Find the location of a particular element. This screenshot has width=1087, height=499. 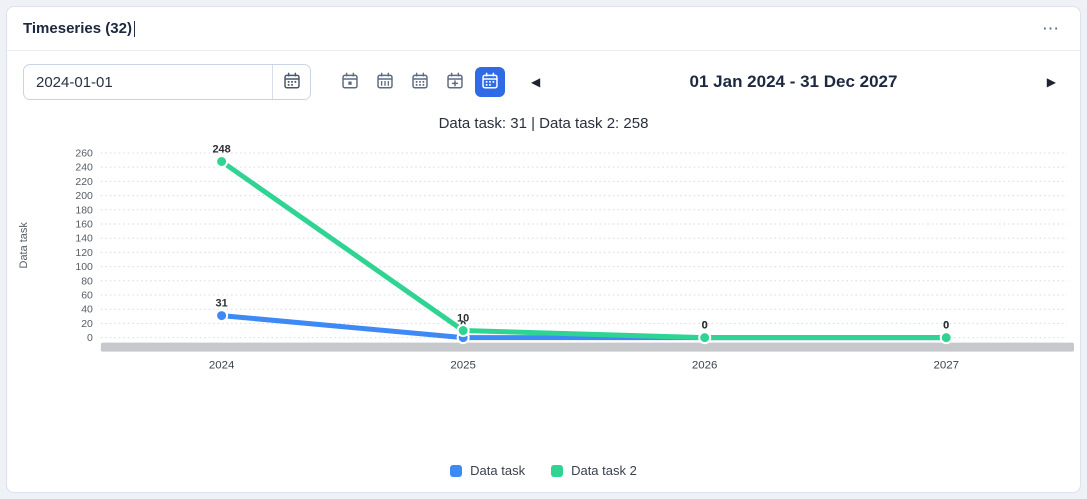

y-tick-label: 240 is located at coordinates (84, 168).